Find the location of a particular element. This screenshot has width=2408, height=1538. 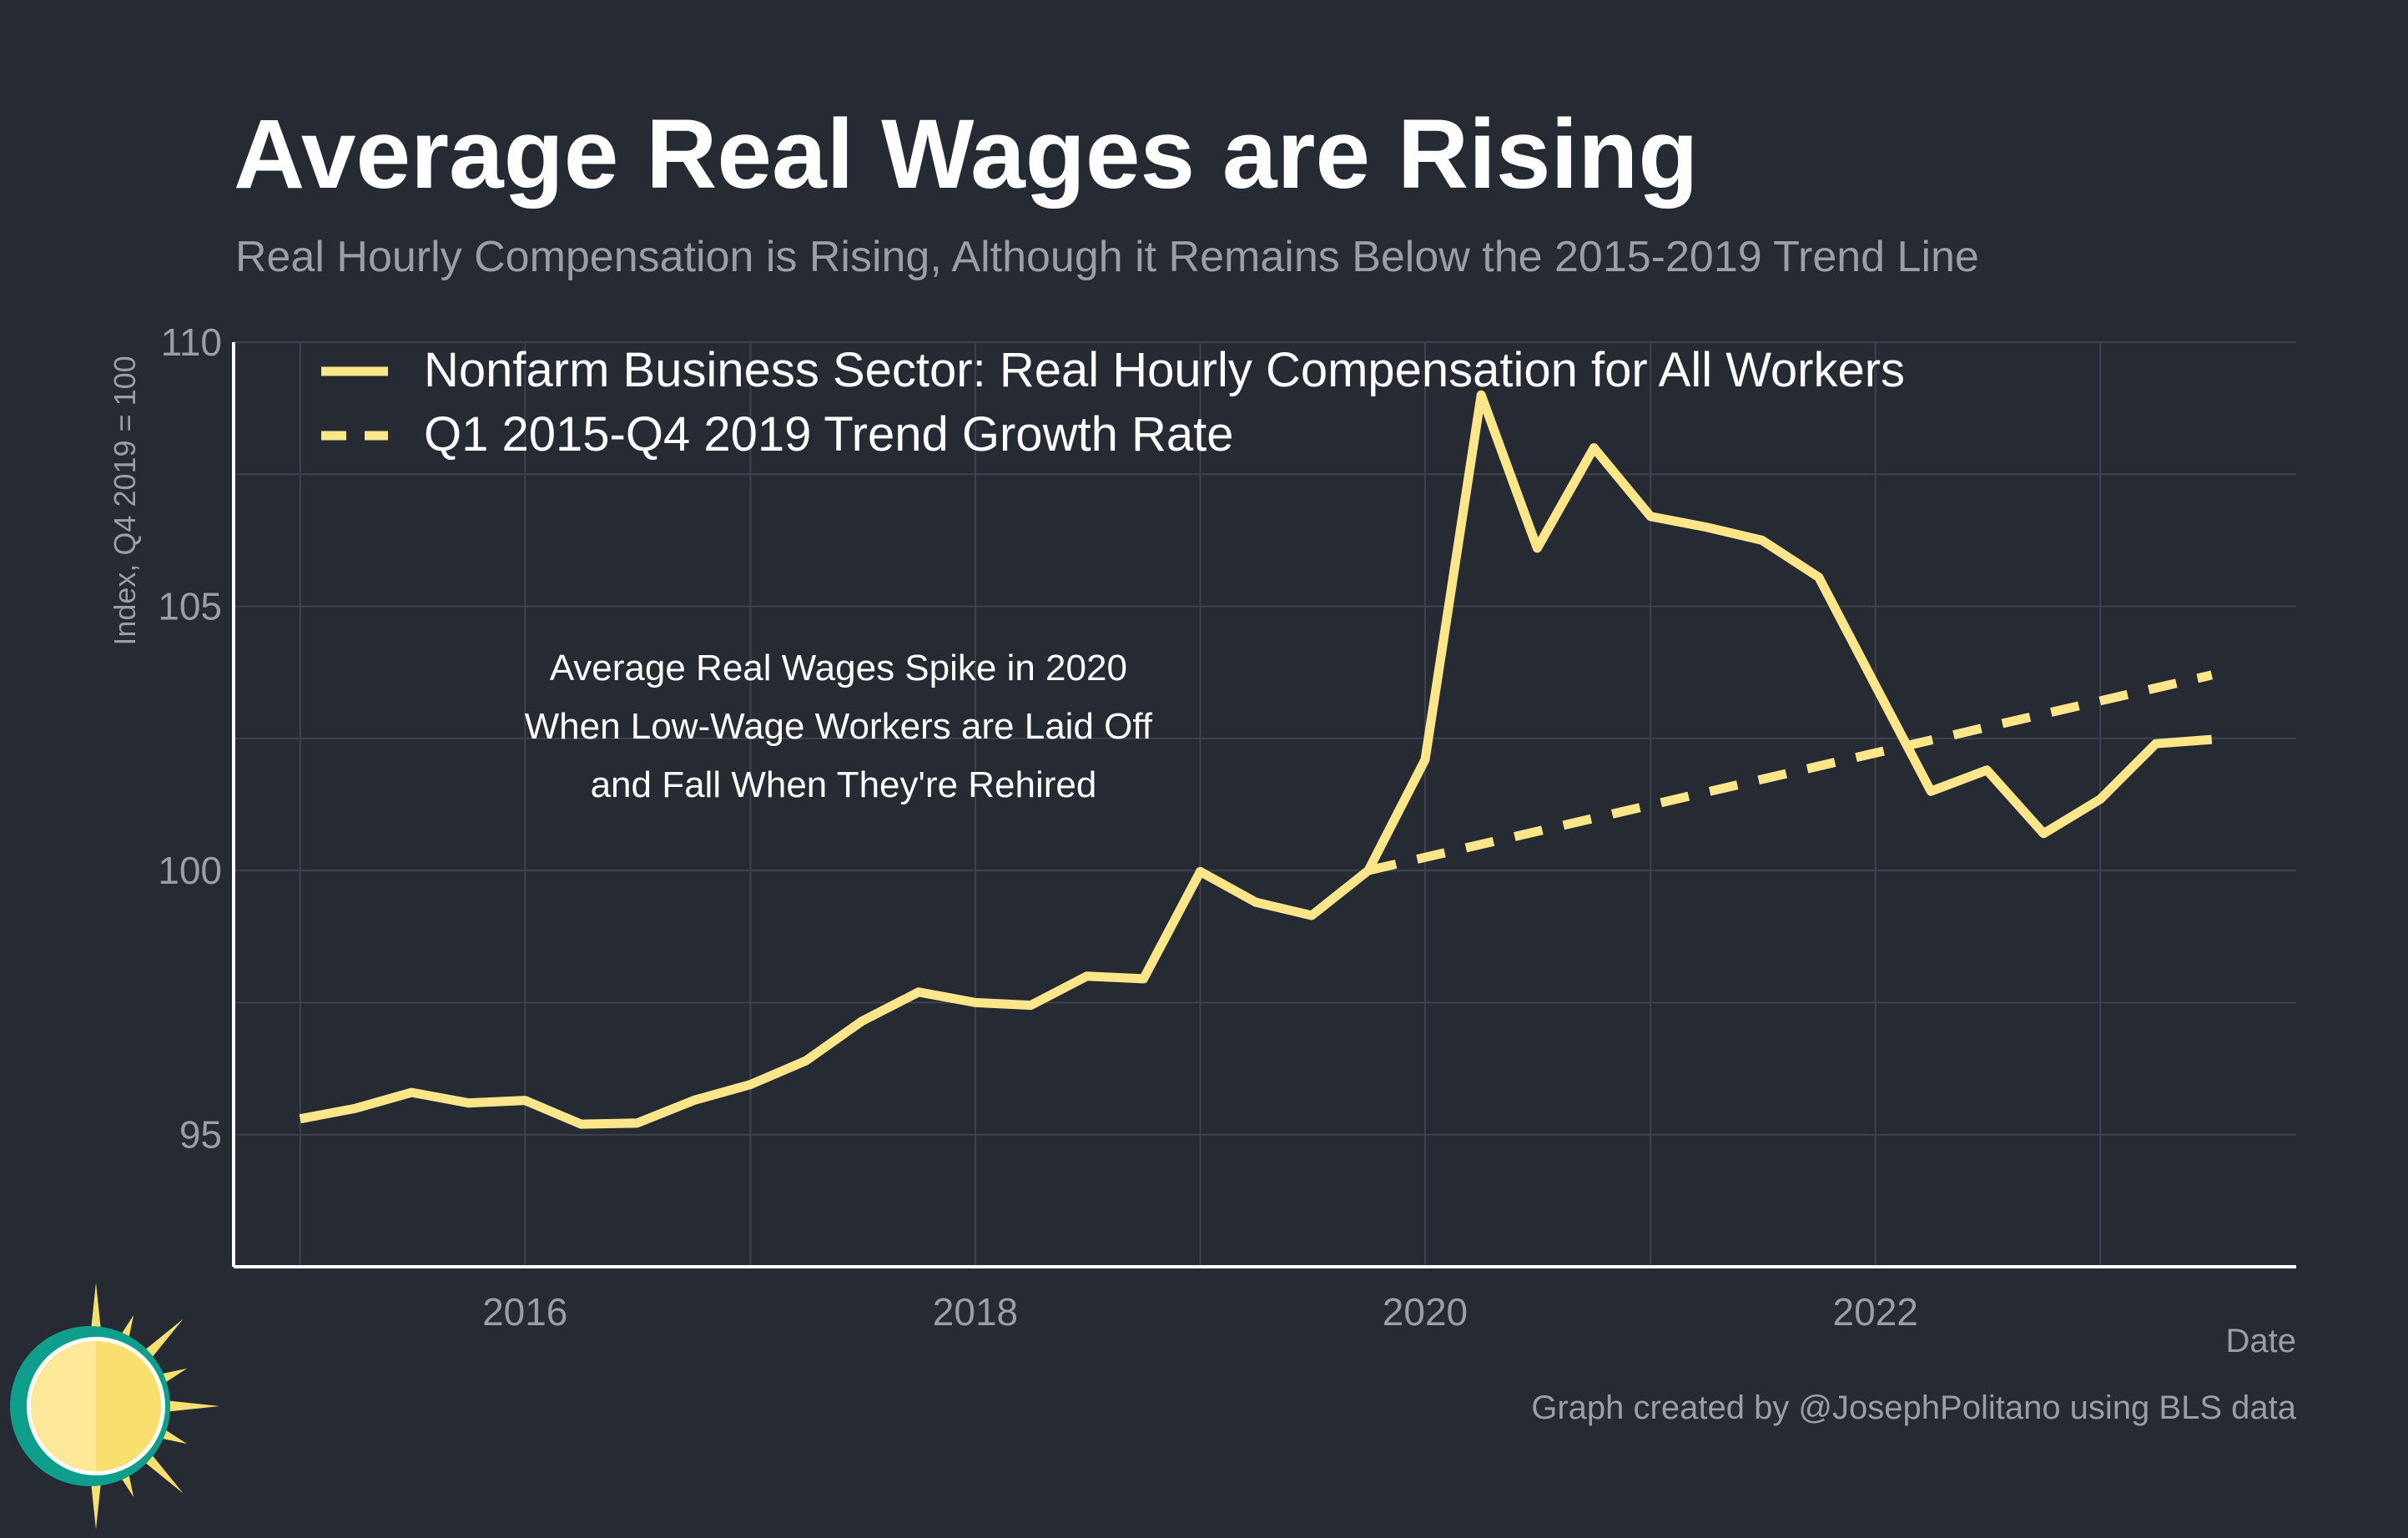

annotation-line-3: and Fall When They're Rehired is located at coordinates (844, 784).